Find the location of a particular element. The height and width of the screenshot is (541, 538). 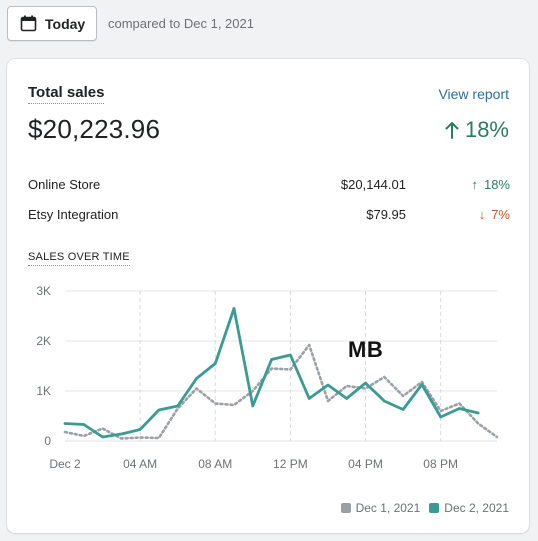

watermark-text: MB is located at coordinates (366, 349).